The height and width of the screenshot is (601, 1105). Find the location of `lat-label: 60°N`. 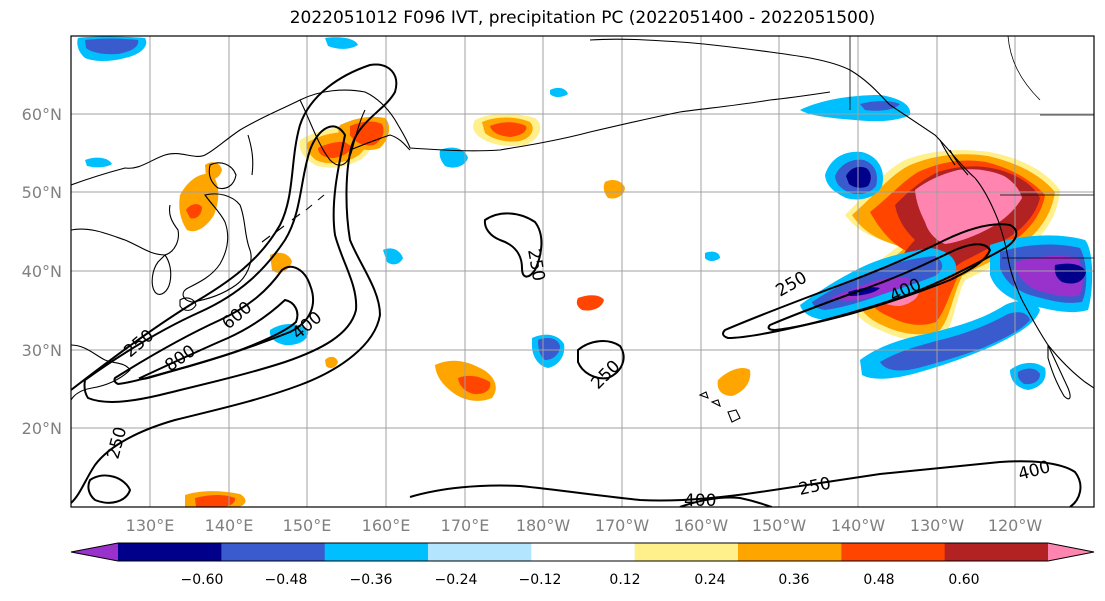

lat-label: 60°N is located at coordinates (42, 114).